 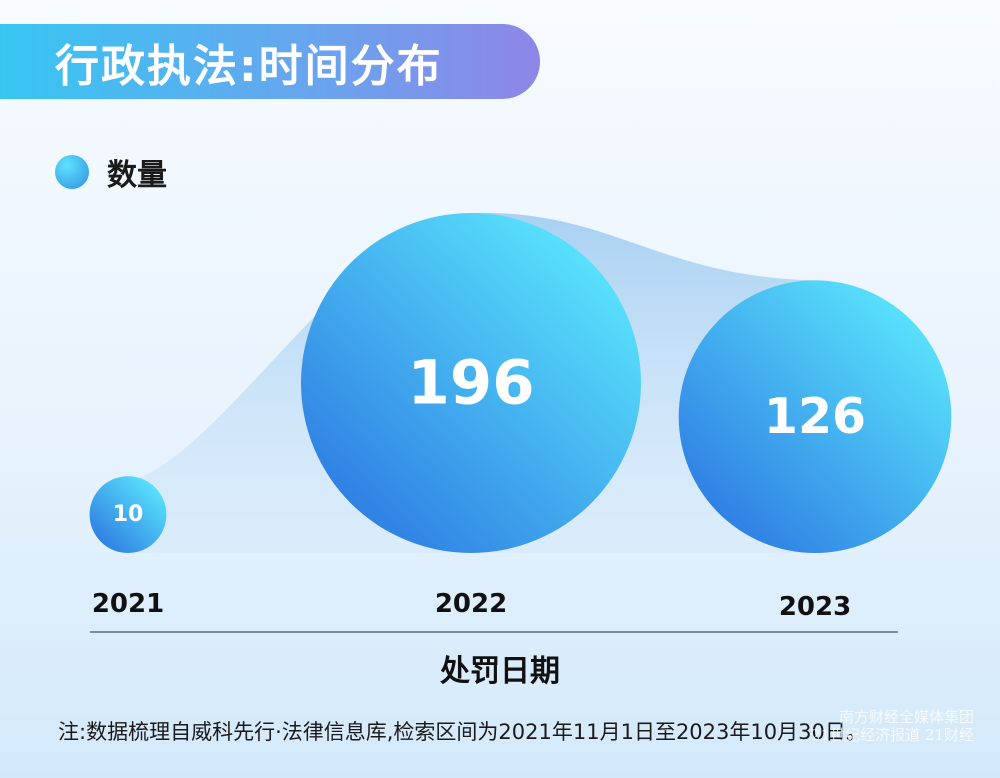 I want to click on data-label-2022: 196, so click(x=470, y=383).